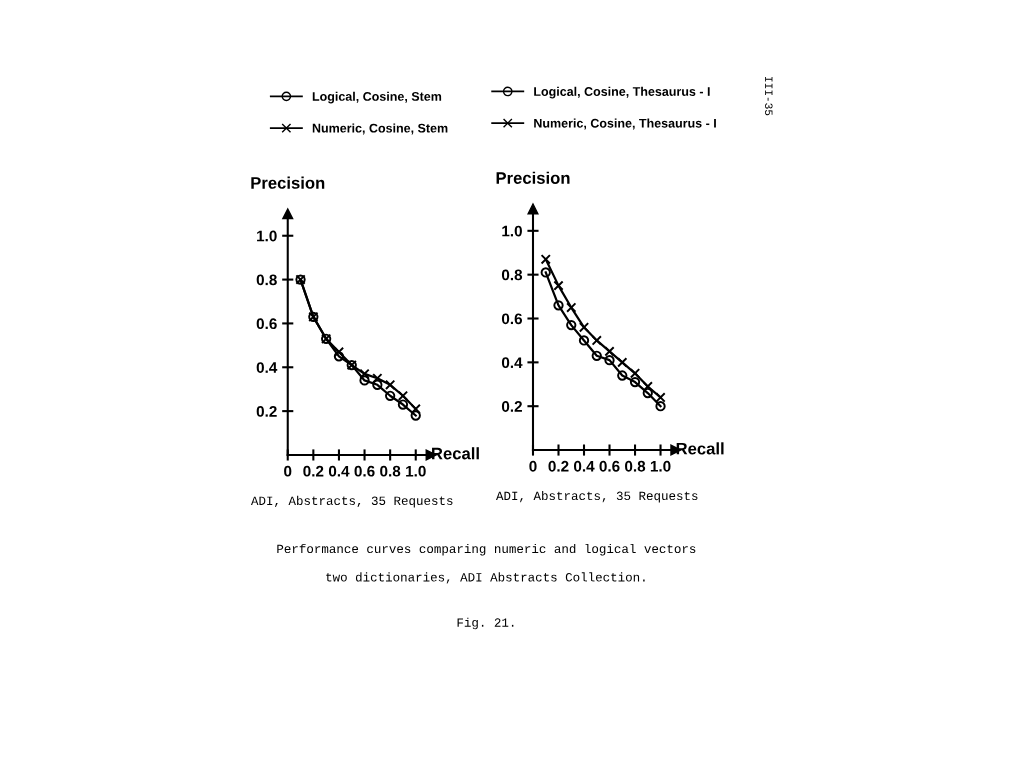 This screenshot has width=1024, height=768. I want to click on legend-label: Numeric, Cosine, Thesaurus - I, so click(625, 124).